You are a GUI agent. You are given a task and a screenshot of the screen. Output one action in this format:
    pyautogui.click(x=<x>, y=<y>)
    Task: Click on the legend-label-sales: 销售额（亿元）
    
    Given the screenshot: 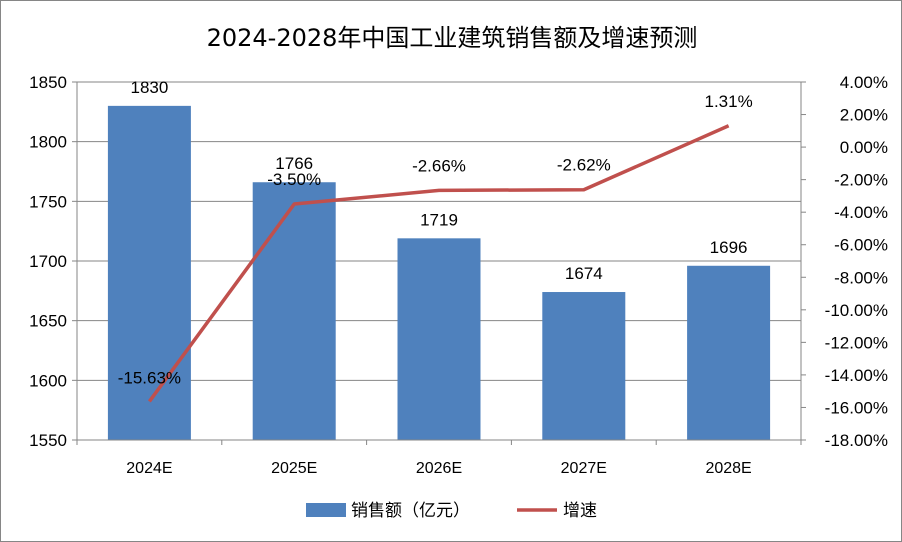 What is the action you would take?
    pyautogui.click(x=410, y=511)
    